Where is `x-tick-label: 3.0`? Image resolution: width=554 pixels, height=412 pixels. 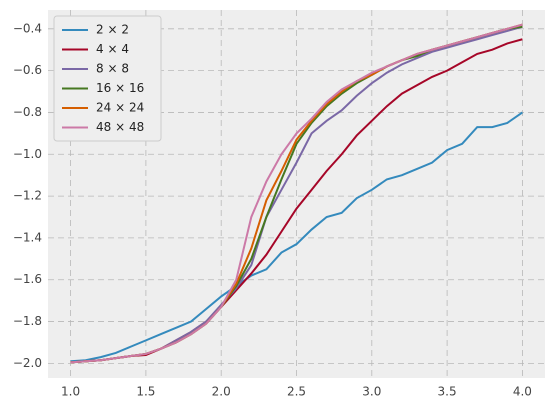 x-tick-label: 3.0 is located at coordinates (371, 392).